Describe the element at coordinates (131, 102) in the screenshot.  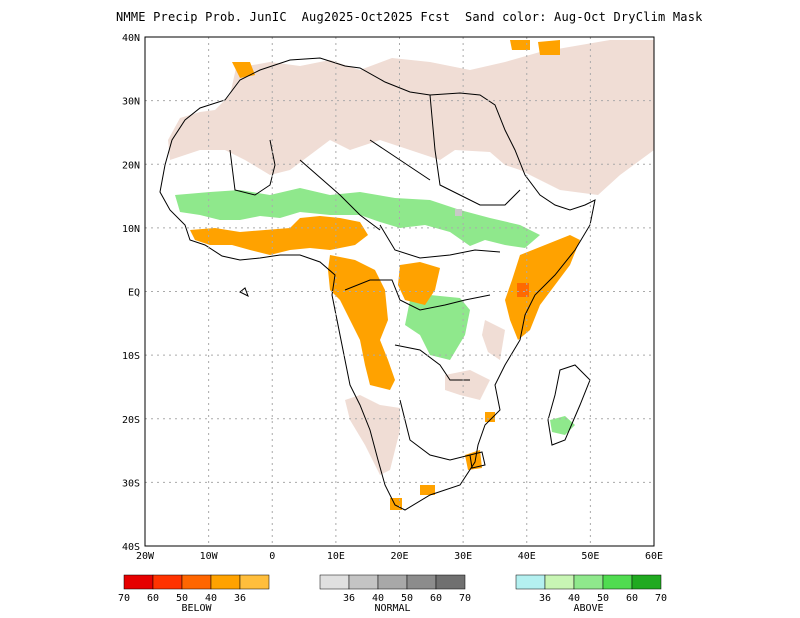
I see `lat-tick-label: 30N` at that location.